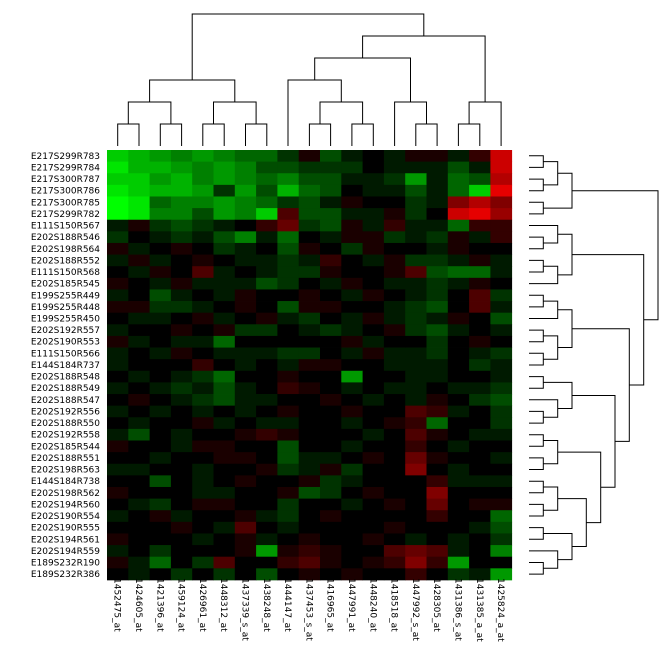 The image size is (670, 663). Describe the element at coordinates (65, 192) in the screenshot. I see `row-label: E217S300R786` at that location.